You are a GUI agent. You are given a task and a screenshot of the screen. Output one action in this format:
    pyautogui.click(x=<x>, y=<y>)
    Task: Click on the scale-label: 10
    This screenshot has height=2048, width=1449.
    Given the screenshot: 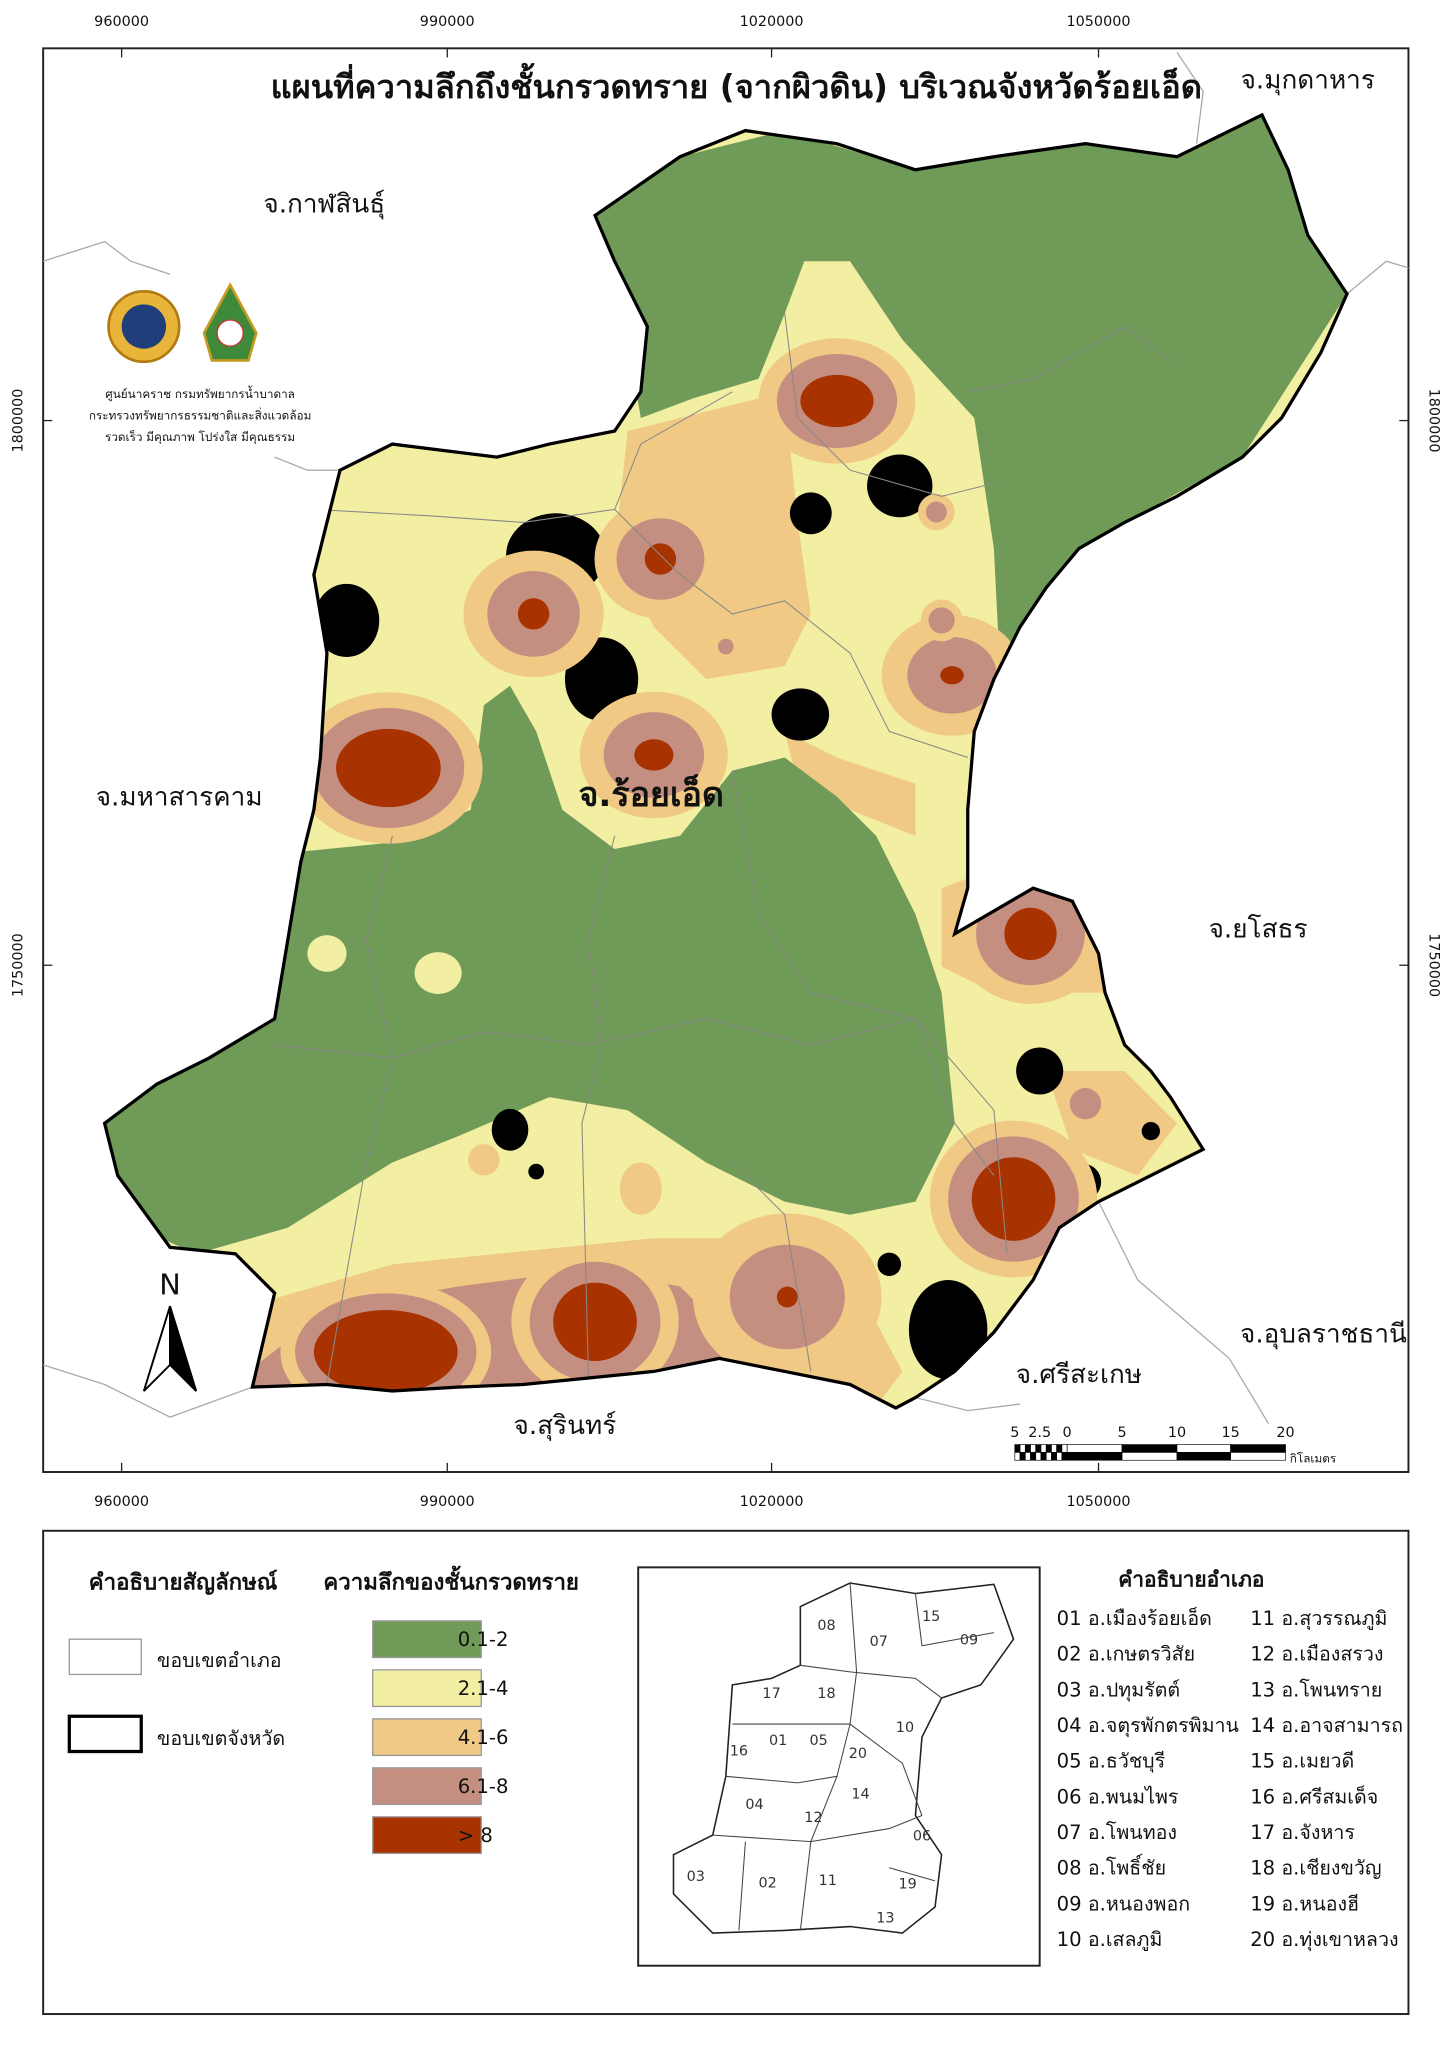 What is the action you would take?
    pyautogui.click(x=1177, y=1433)
    